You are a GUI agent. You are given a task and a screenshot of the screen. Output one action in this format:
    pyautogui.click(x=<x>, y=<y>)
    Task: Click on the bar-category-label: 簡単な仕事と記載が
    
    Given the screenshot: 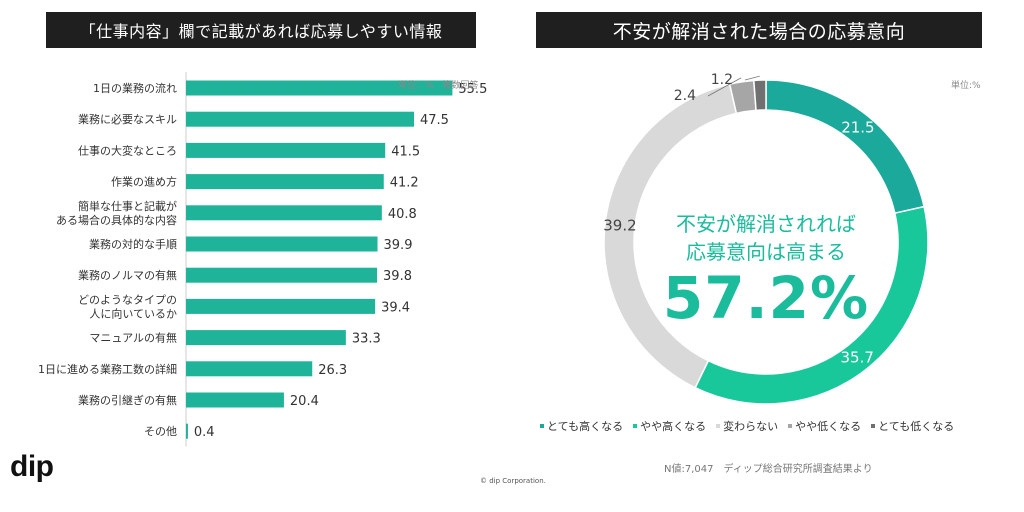 What is the action you would take?
    pyautogui.click(x=127, y=206)
    